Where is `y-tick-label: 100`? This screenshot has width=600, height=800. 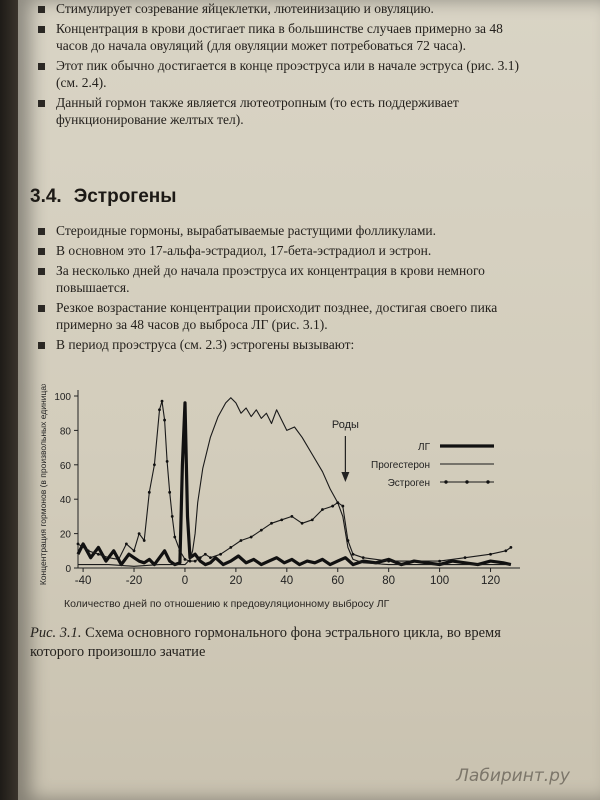
y-tick-label: 100 is located at coordinates (62, 397).